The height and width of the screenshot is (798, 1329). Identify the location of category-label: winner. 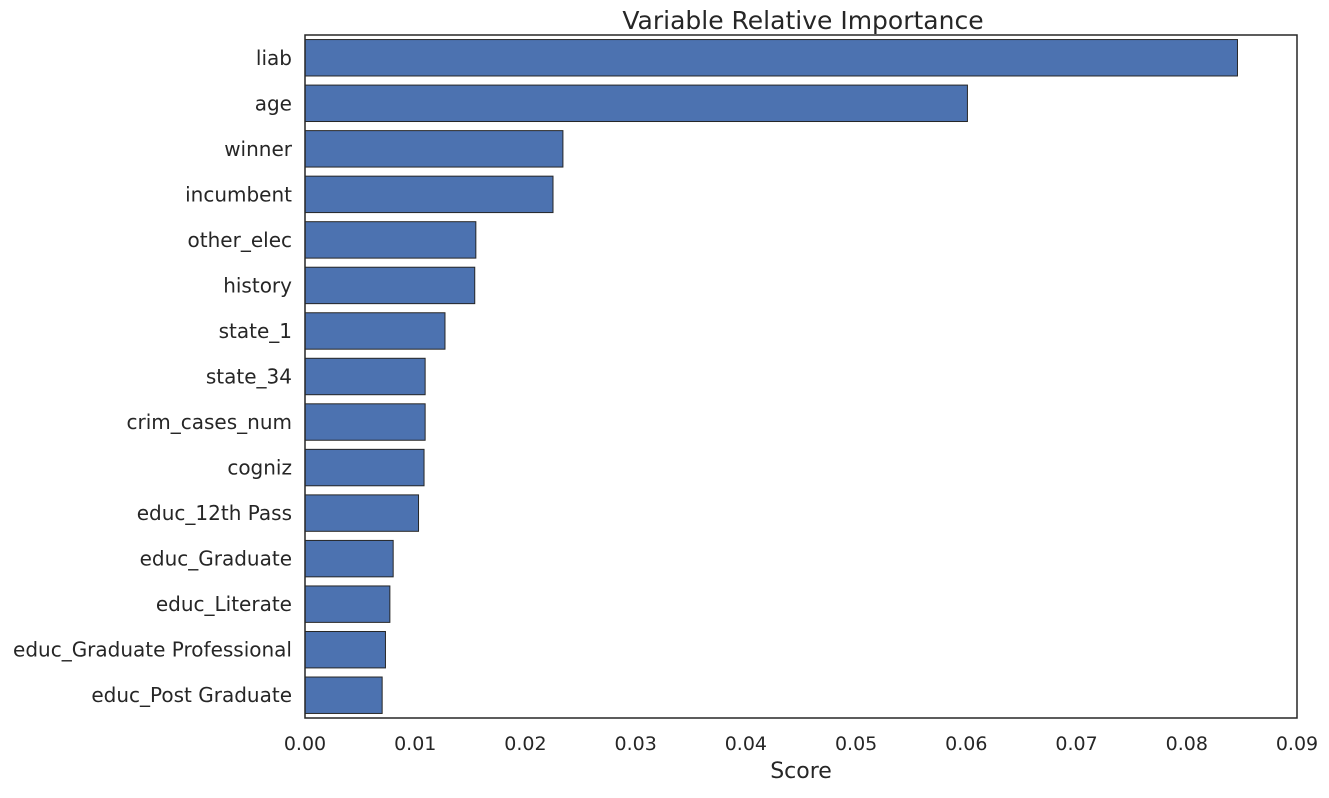
(258, 149).